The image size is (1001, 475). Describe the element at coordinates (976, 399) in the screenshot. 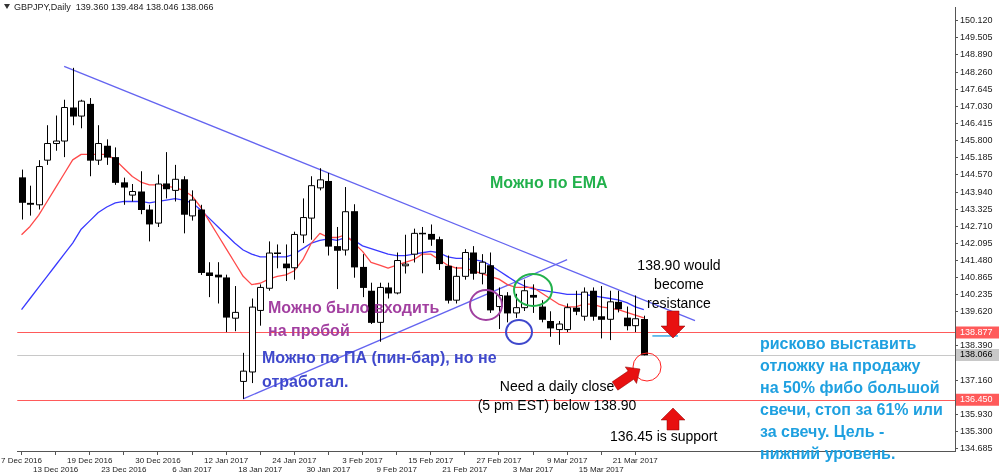

I see `ref-line-label: 136.450` at that location.